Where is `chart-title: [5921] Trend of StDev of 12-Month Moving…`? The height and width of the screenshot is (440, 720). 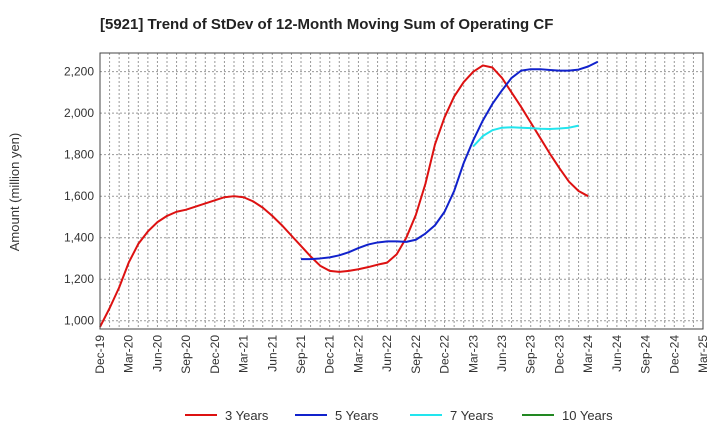
chart-title: [5921] Trend of StDev of 12-Month Moving… is located at coordinates (326, 24).